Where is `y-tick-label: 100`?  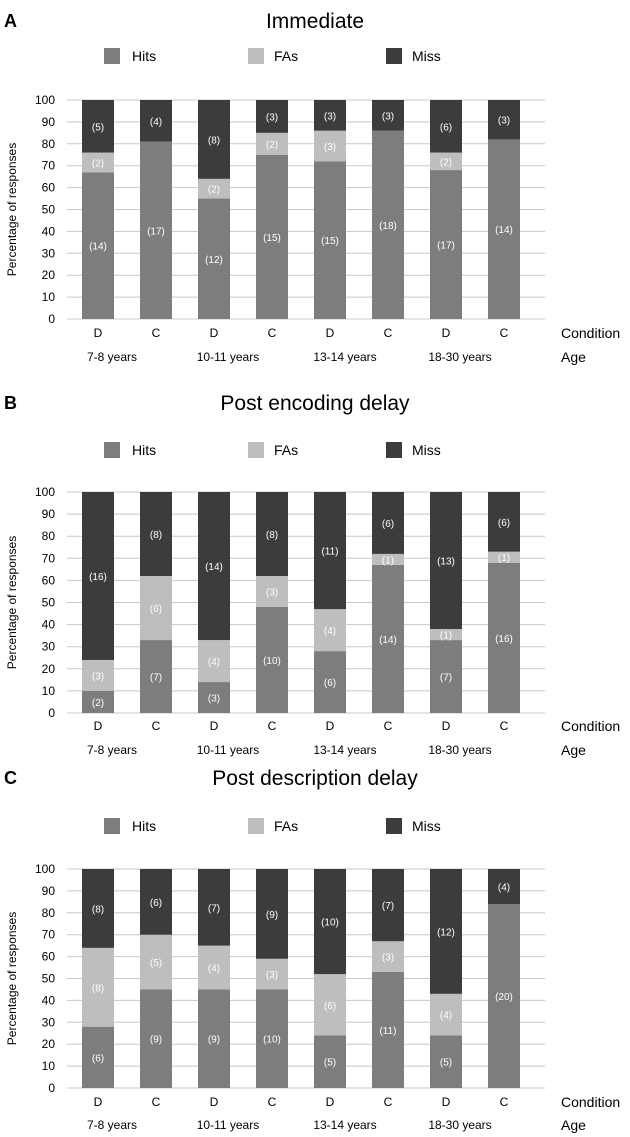 y-tick-label: 100 is located at coordinates (45, 869).